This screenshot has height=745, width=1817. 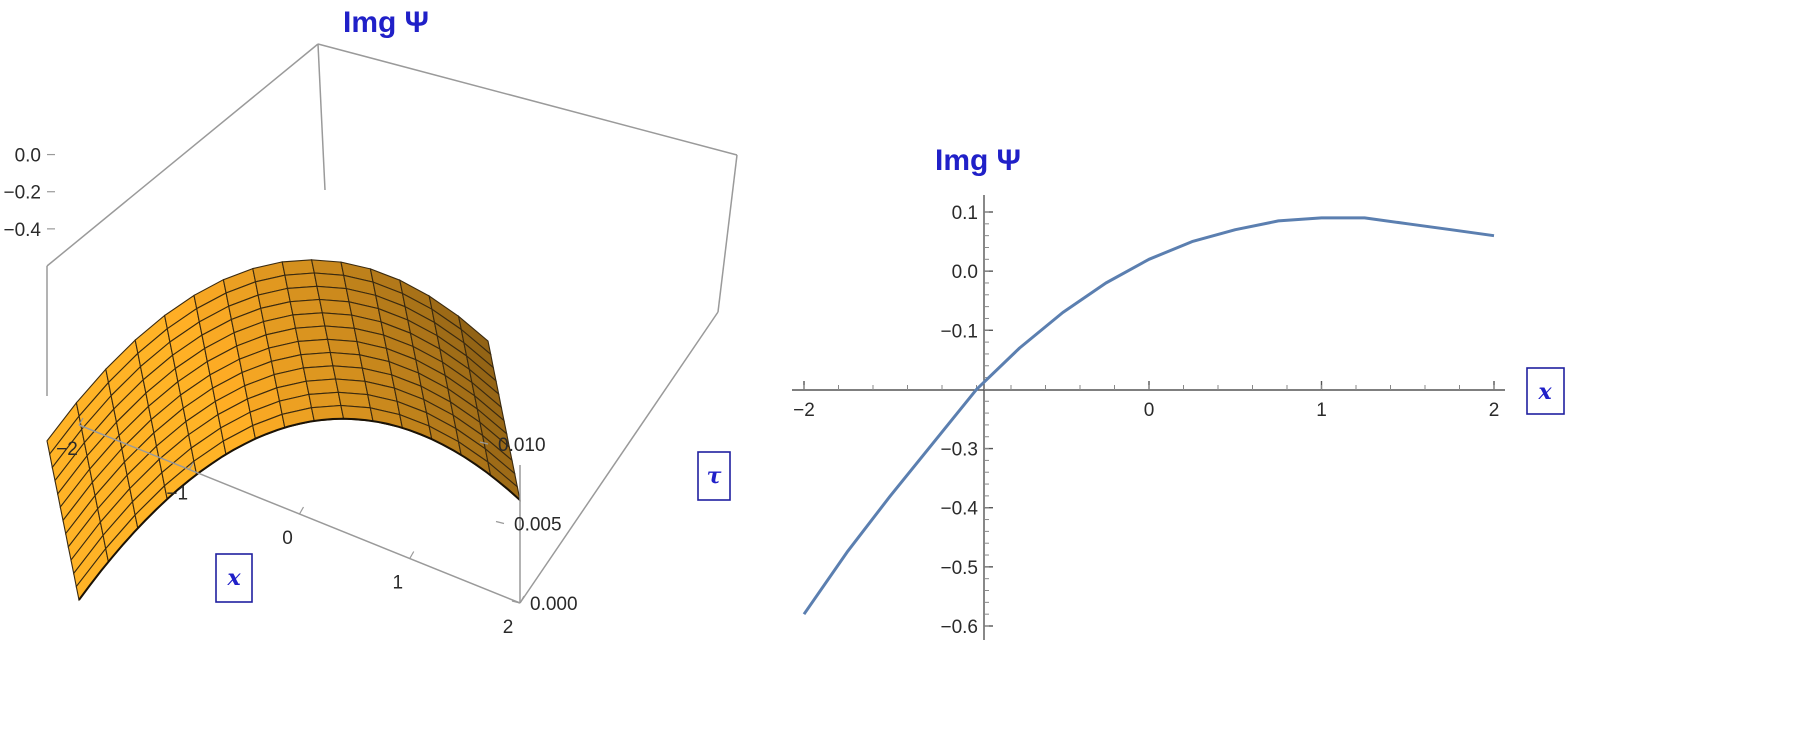 I want to click on surface-x-axis-label: x, so click(x=234, y=578).